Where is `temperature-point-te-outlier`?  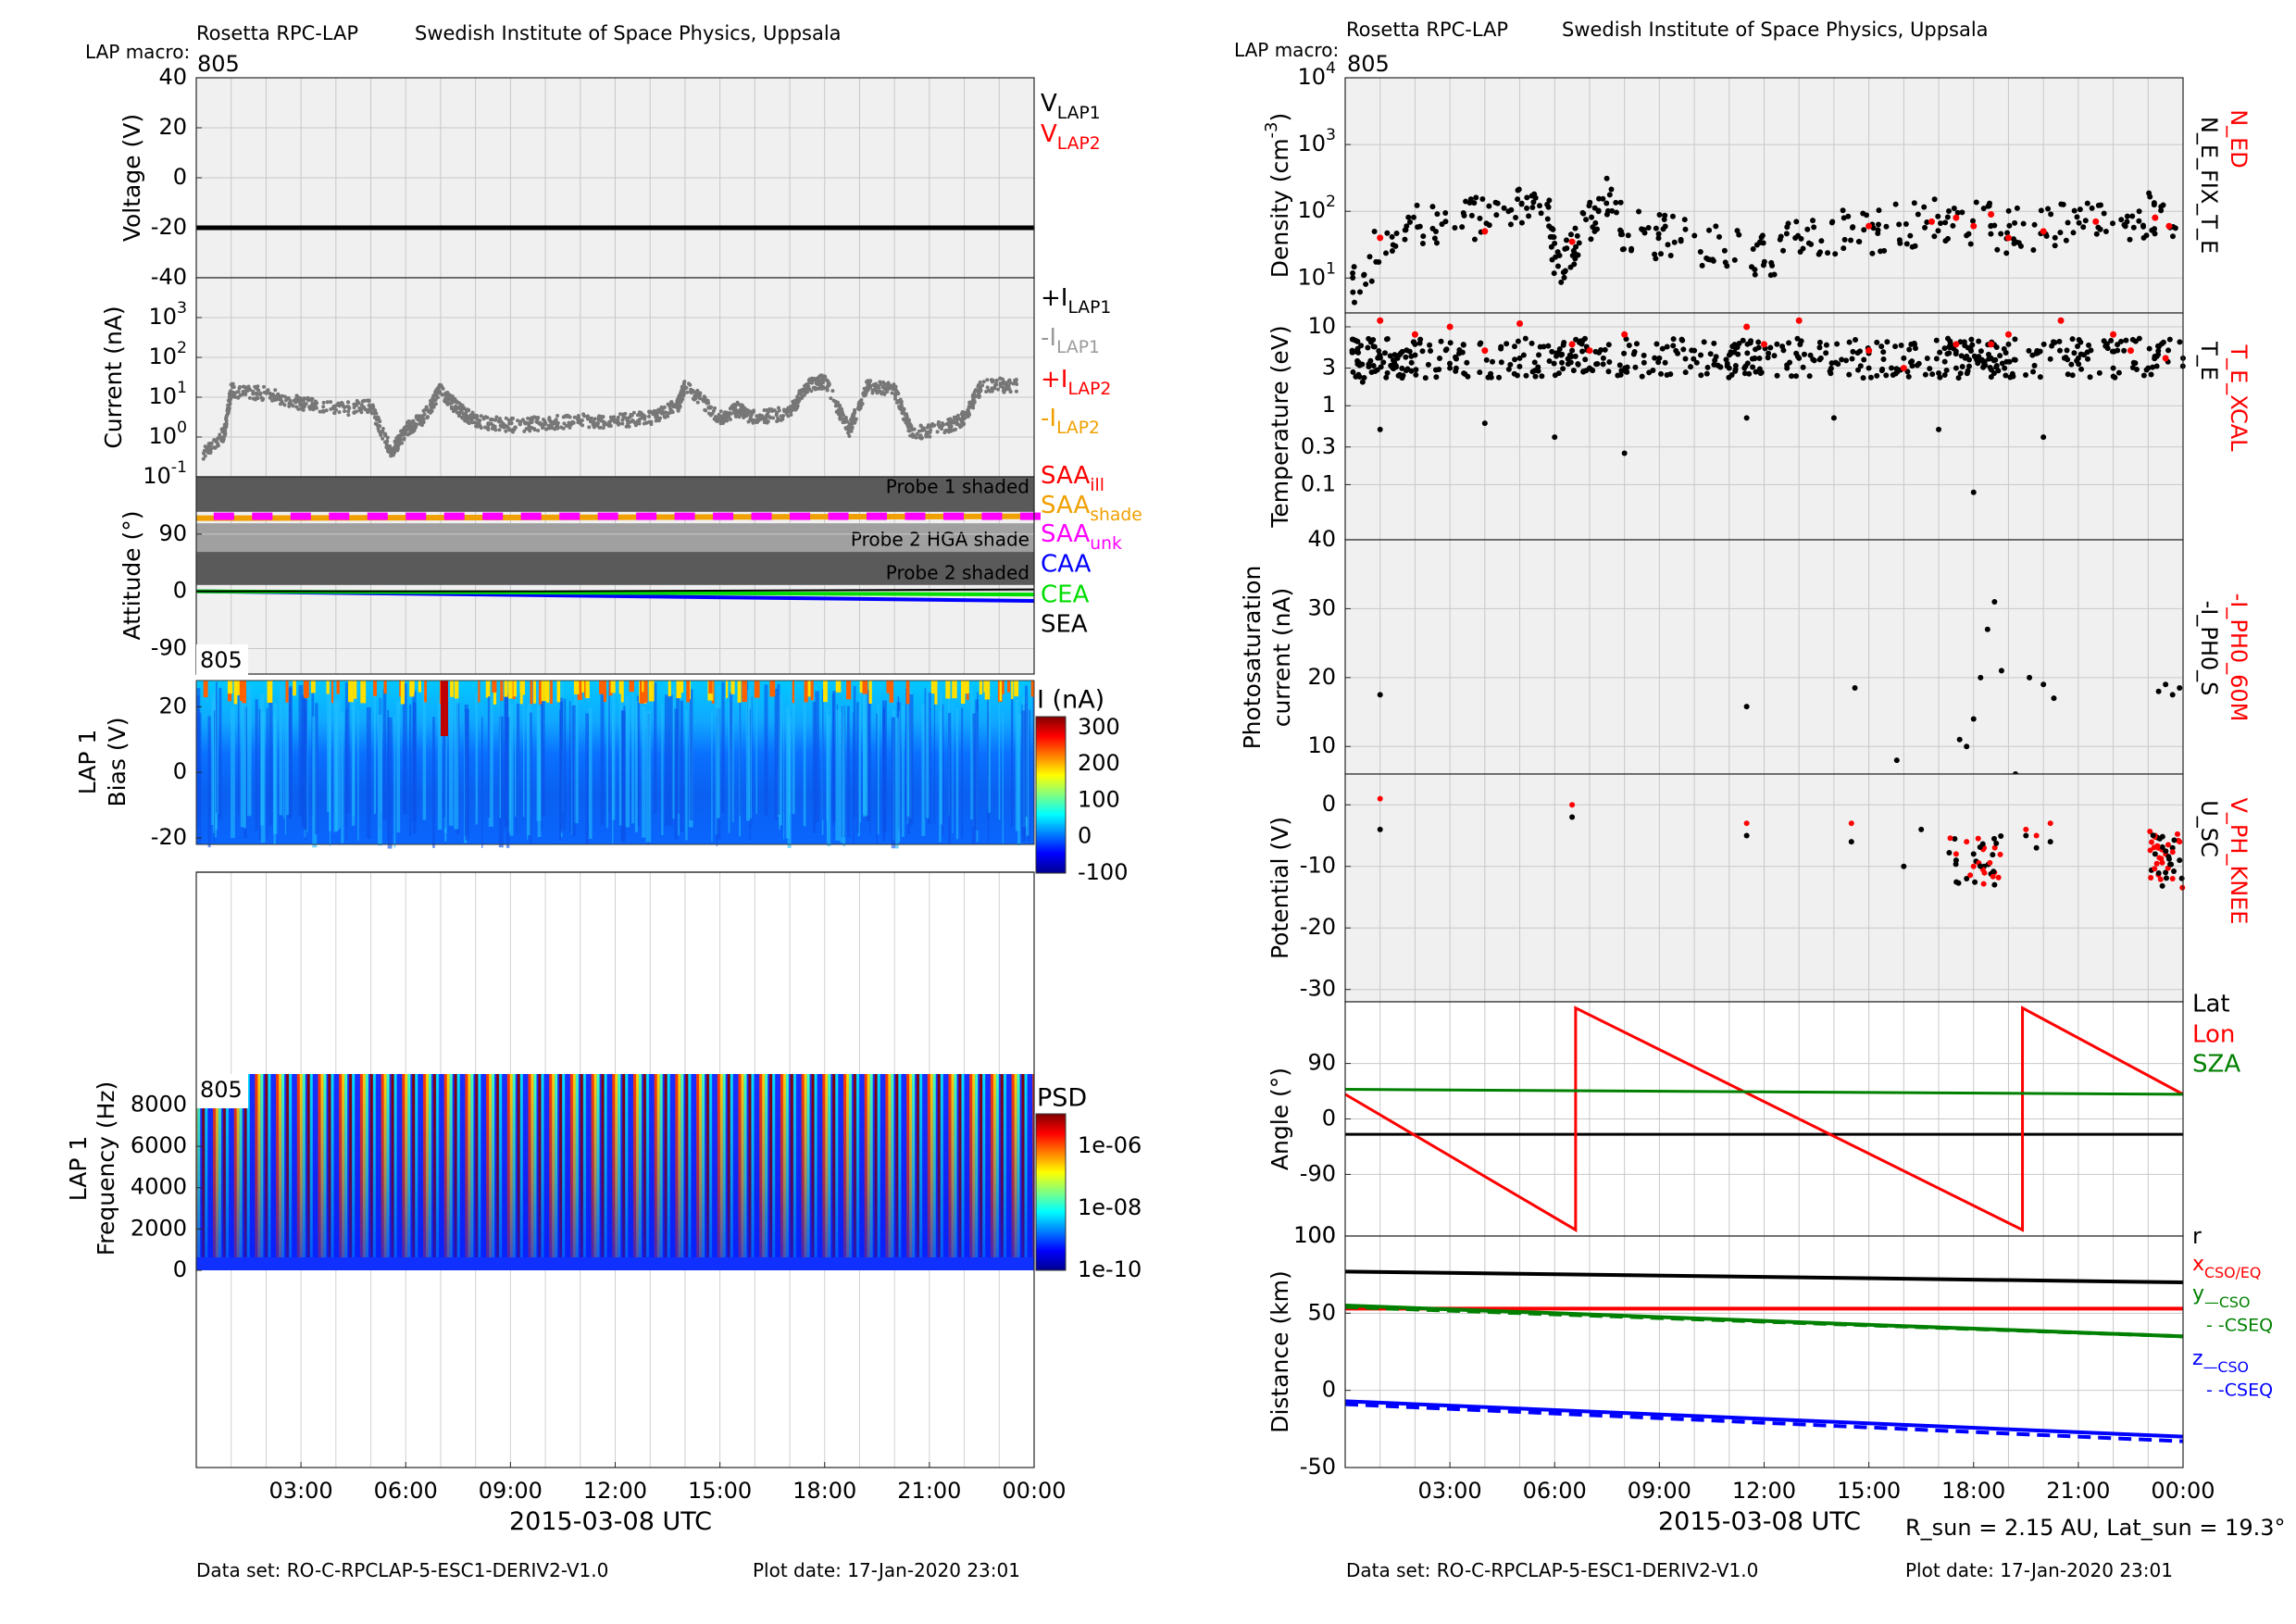
temperature-point-te-outlier is located at coordinates (1729, 368).